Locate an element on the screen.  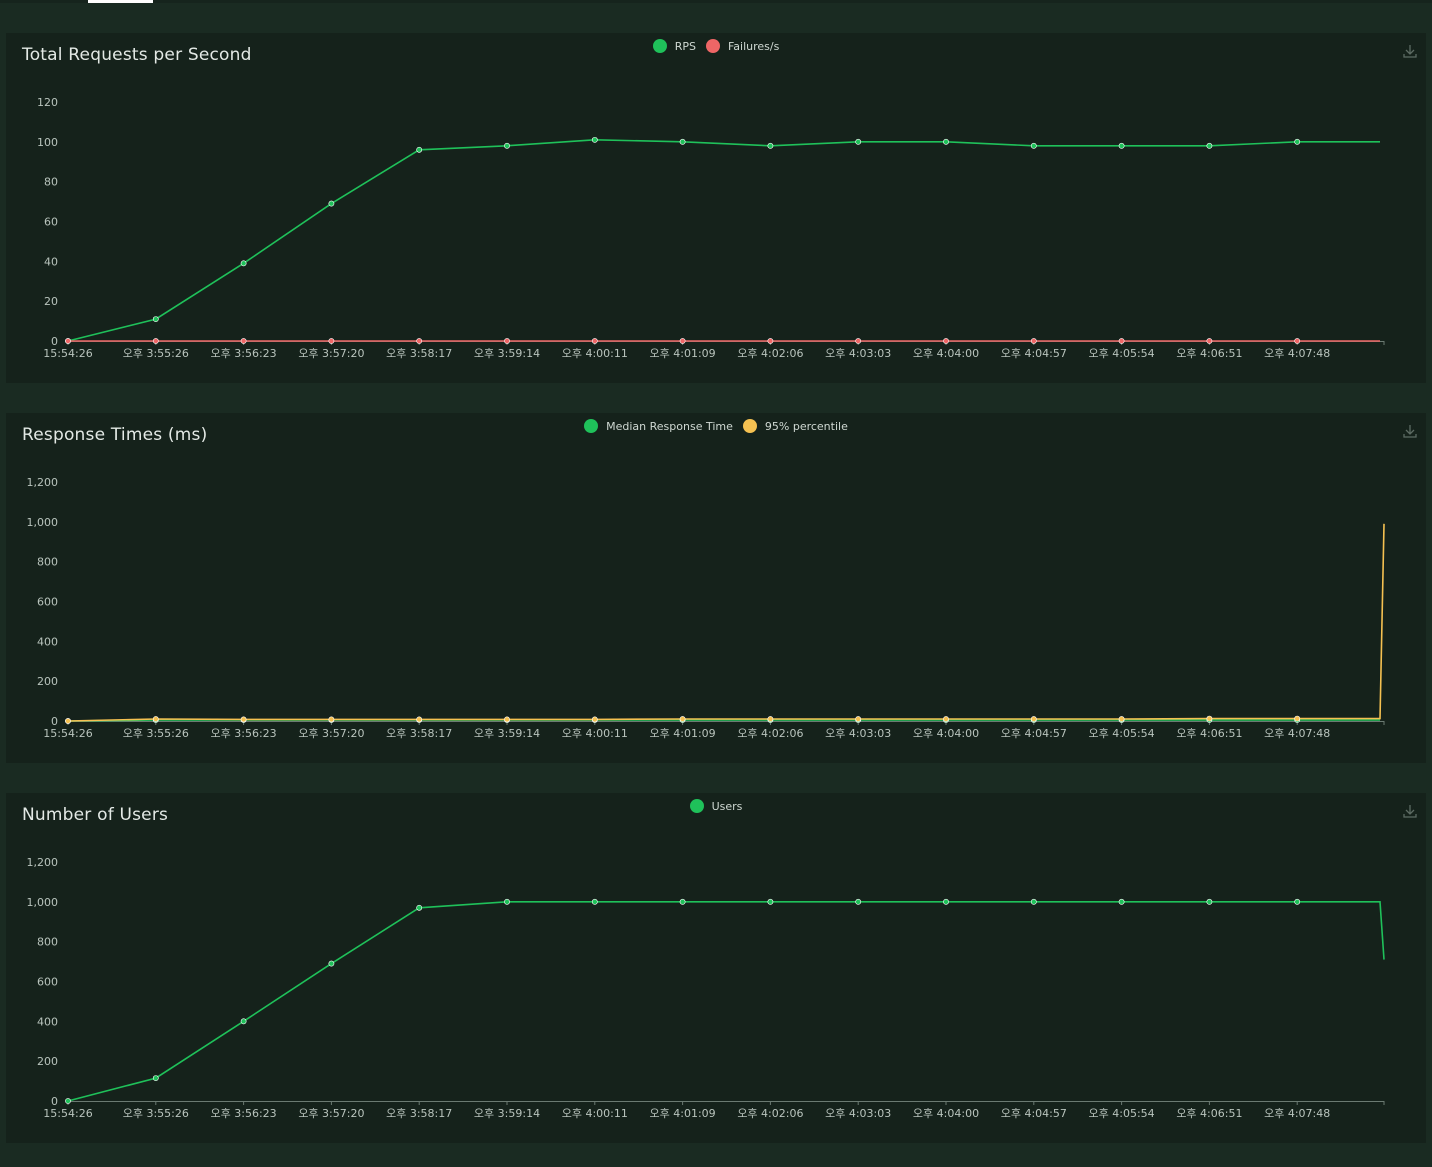
legend-item-p95: 95% percentile is located at coordinates (795, 426).